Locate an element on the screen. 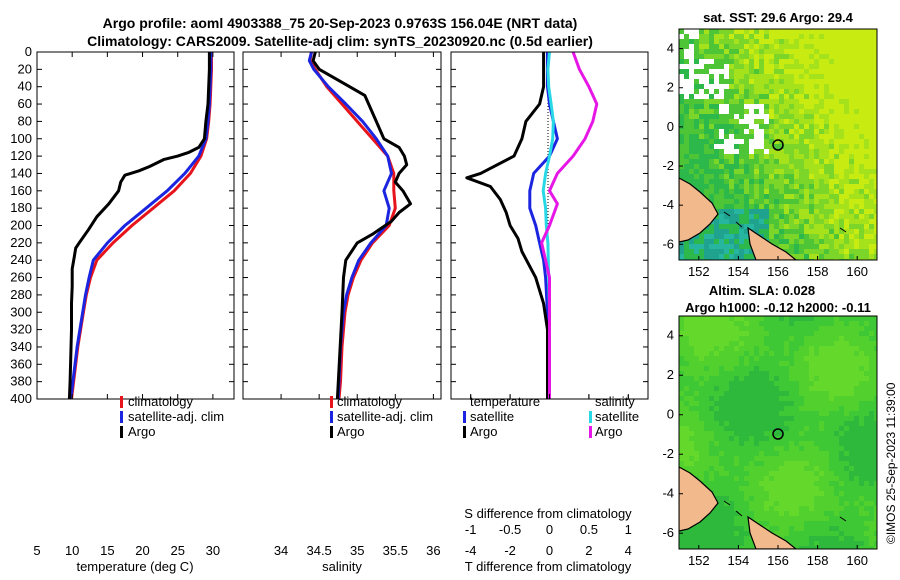 This screenshot has width=900, height=580. map-y-tick-label: -6 is located at coordinates (668, 532).